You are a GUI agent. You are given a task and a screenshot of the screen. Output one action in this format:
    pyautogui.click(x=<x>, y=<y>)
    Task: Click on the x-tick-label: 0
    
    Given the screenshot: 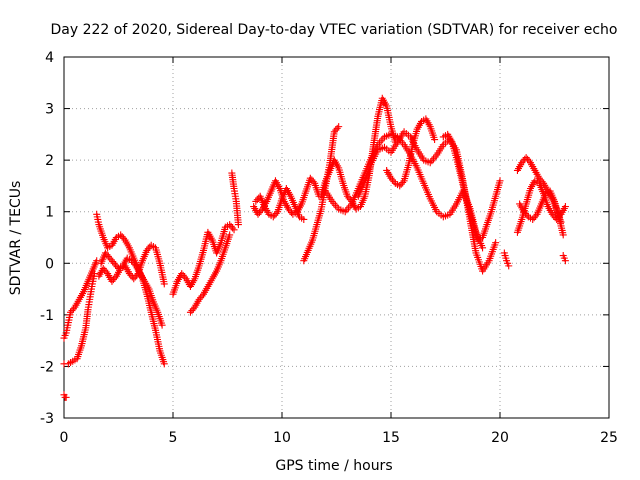 What is the action you would take?
    pyautogui.click(x=64, y=438)
    